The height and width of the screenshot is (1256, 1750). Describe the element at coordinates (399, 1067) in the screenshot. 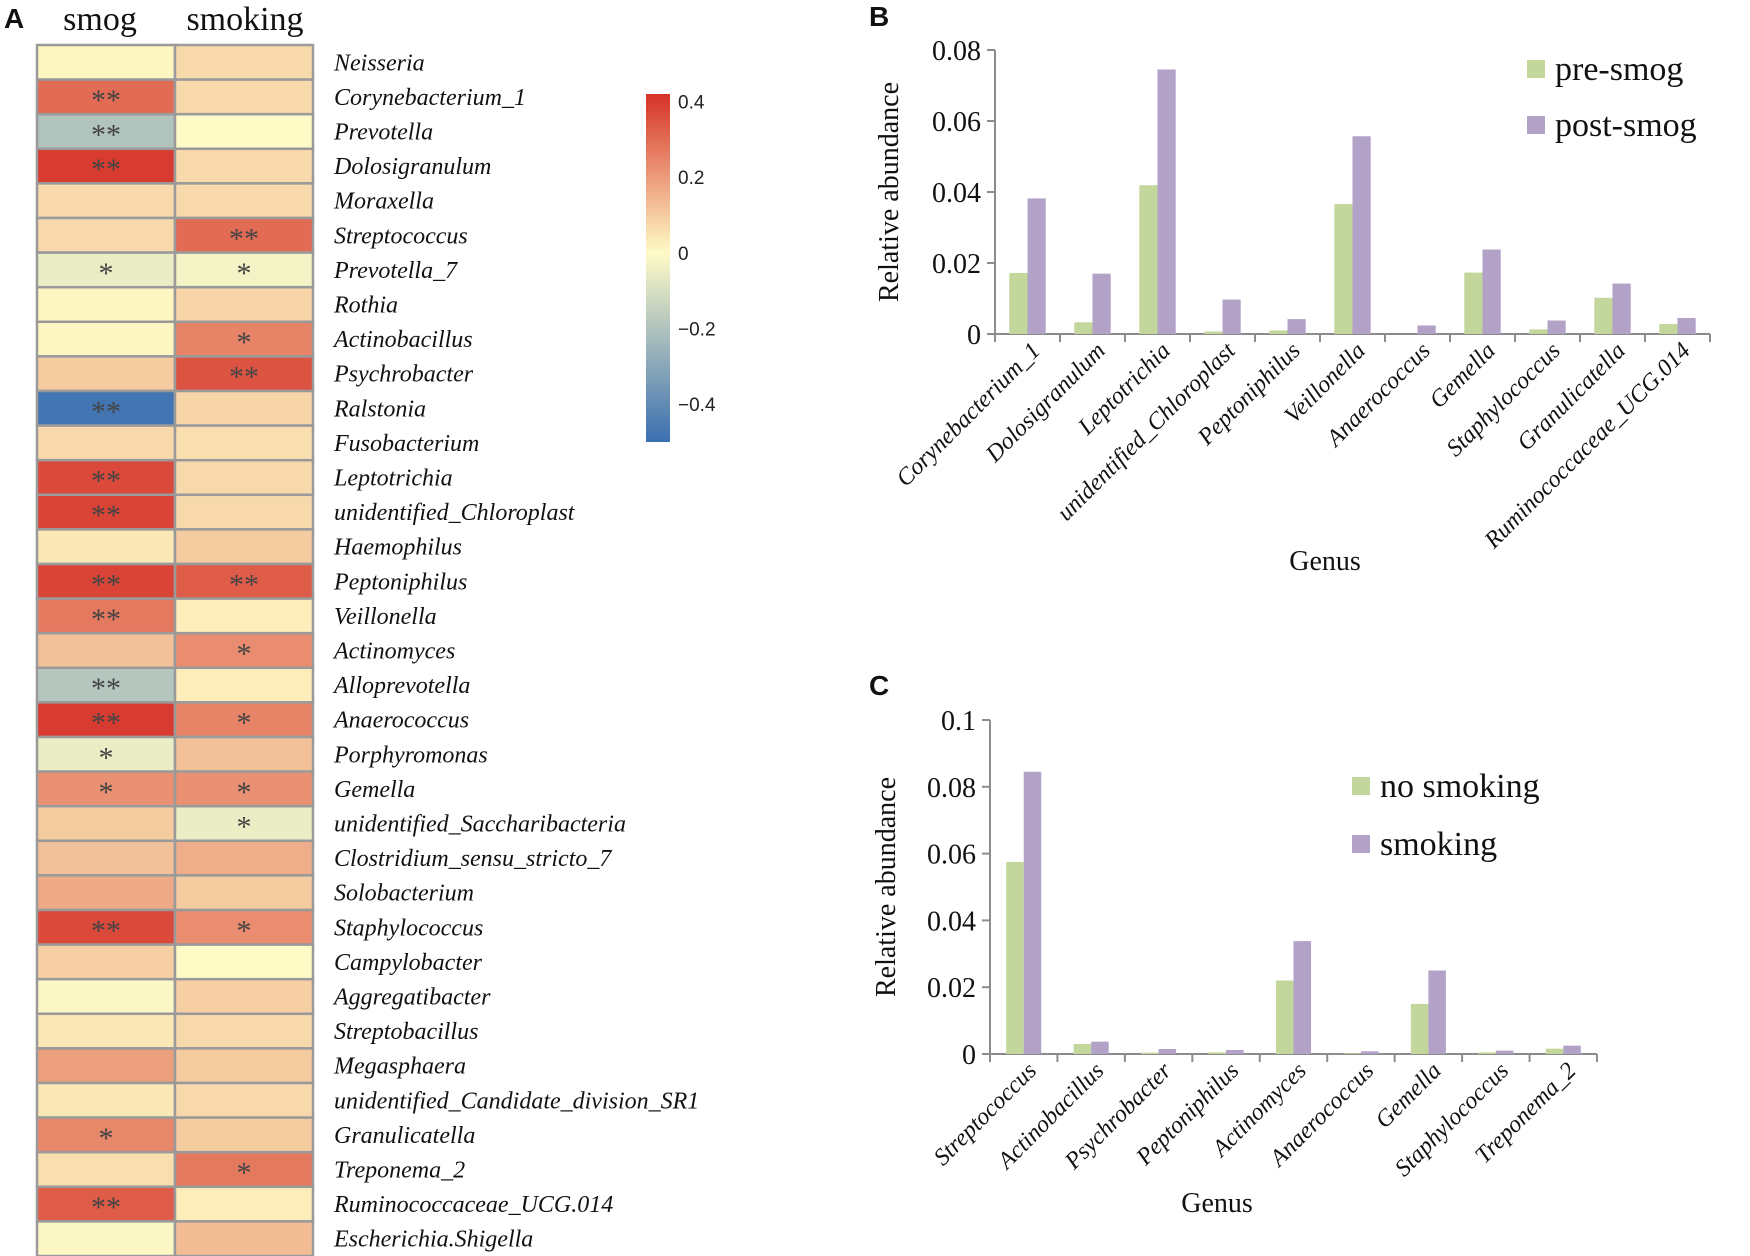

I see `heatmap-row-label: Megasphaera` at that location.